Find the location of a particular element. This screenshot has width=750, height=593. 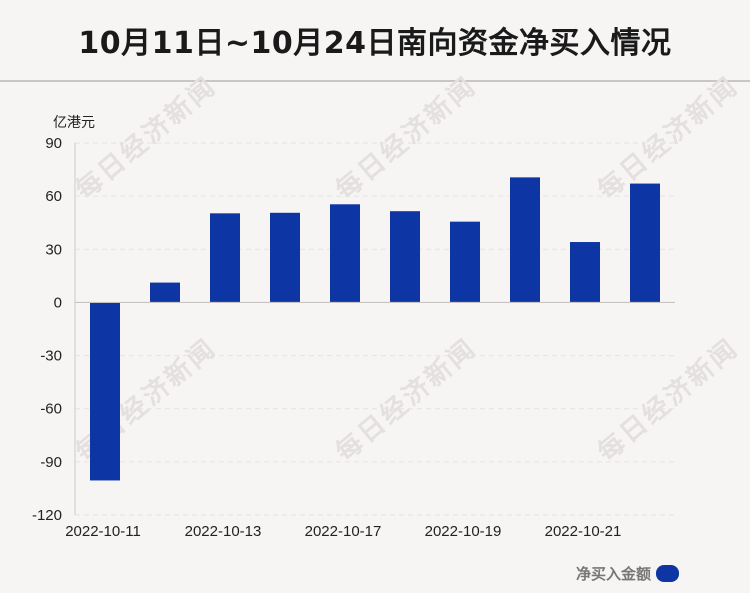

y-tick-label: 60 is located at coordinates (53, 196).